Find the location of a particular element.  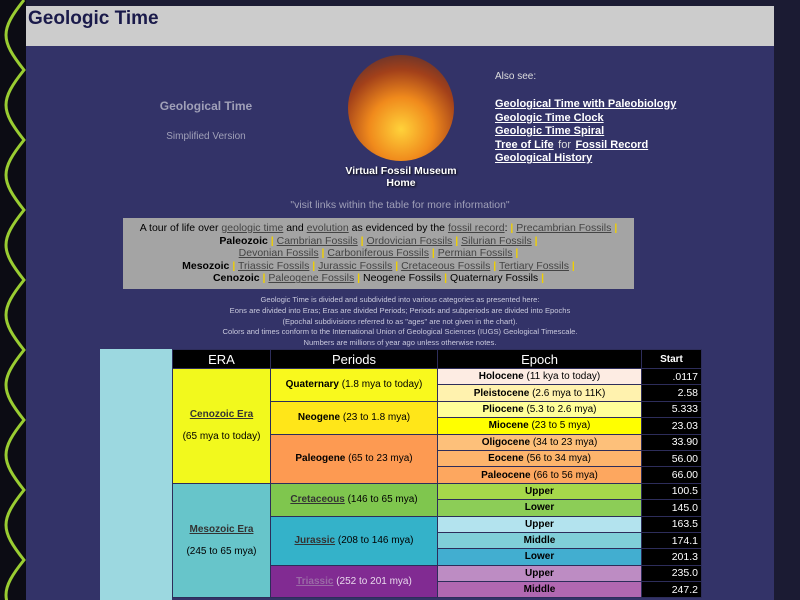

start-cell: 2.58 is located at coordinates (671, 393).